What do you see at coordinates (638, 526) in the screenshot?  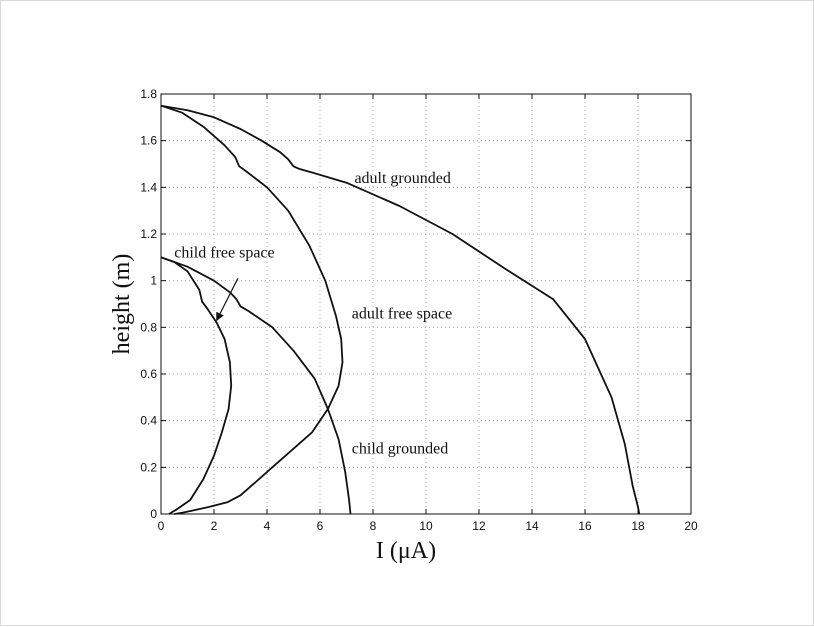 I see `x-tick-label: 18` at bounding box center [638, 526].